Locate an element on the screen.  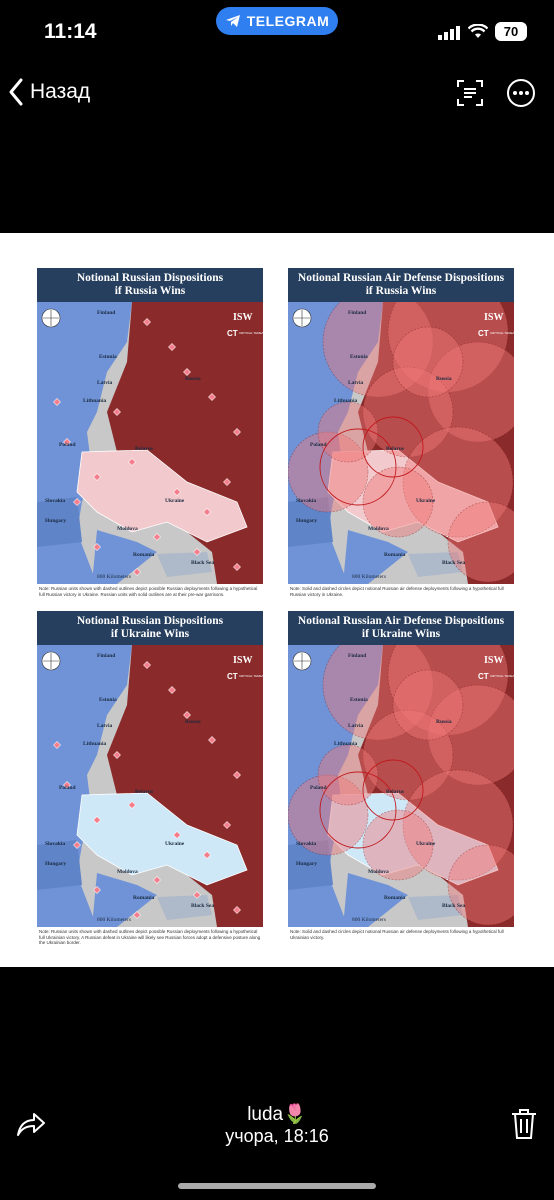
signal-icon is located at coordinates (449, 33).